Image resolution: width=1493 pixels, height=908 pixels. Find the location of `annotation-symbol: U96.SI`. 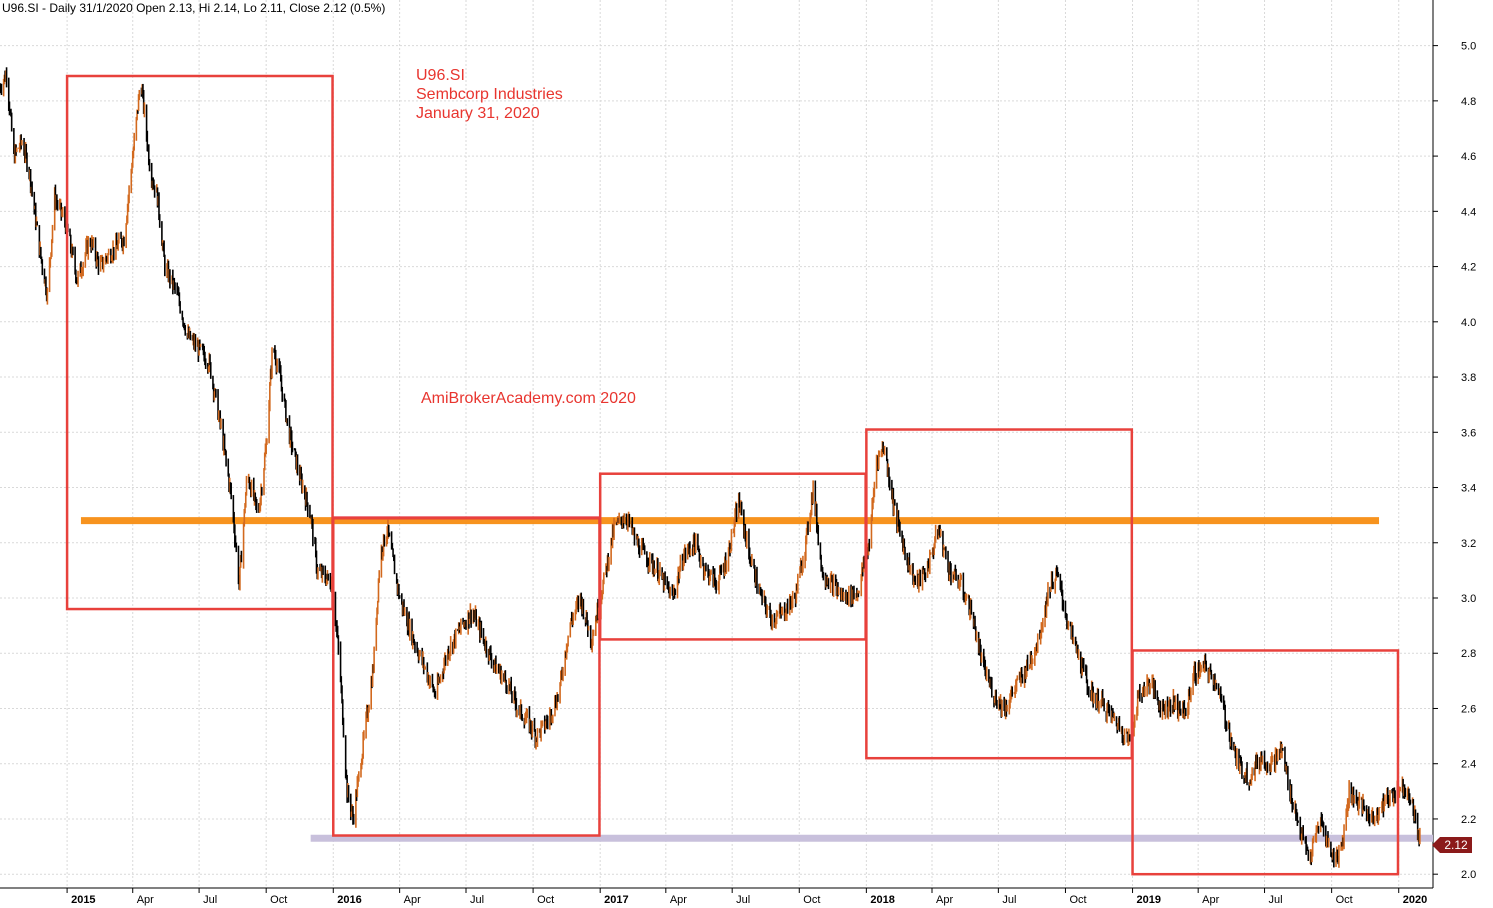

annotation-symbol: U96.SI is located at coordinates (440, 75).